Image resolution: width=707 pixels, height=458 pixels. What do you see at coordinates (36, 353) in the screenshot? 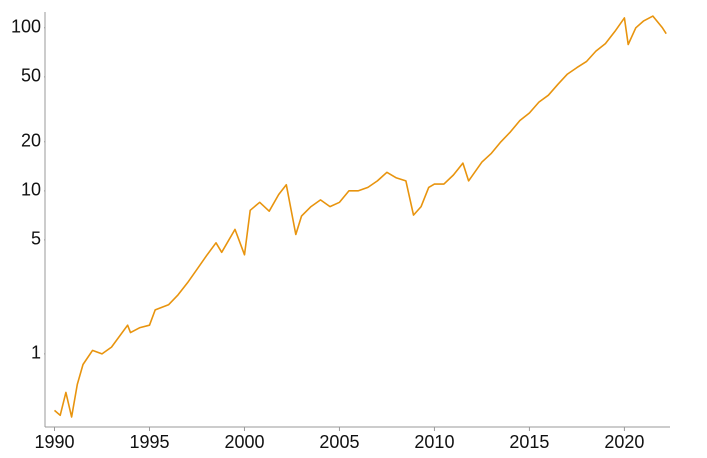
I see `y-tick-label: 1` at bounding box center [36, 353].